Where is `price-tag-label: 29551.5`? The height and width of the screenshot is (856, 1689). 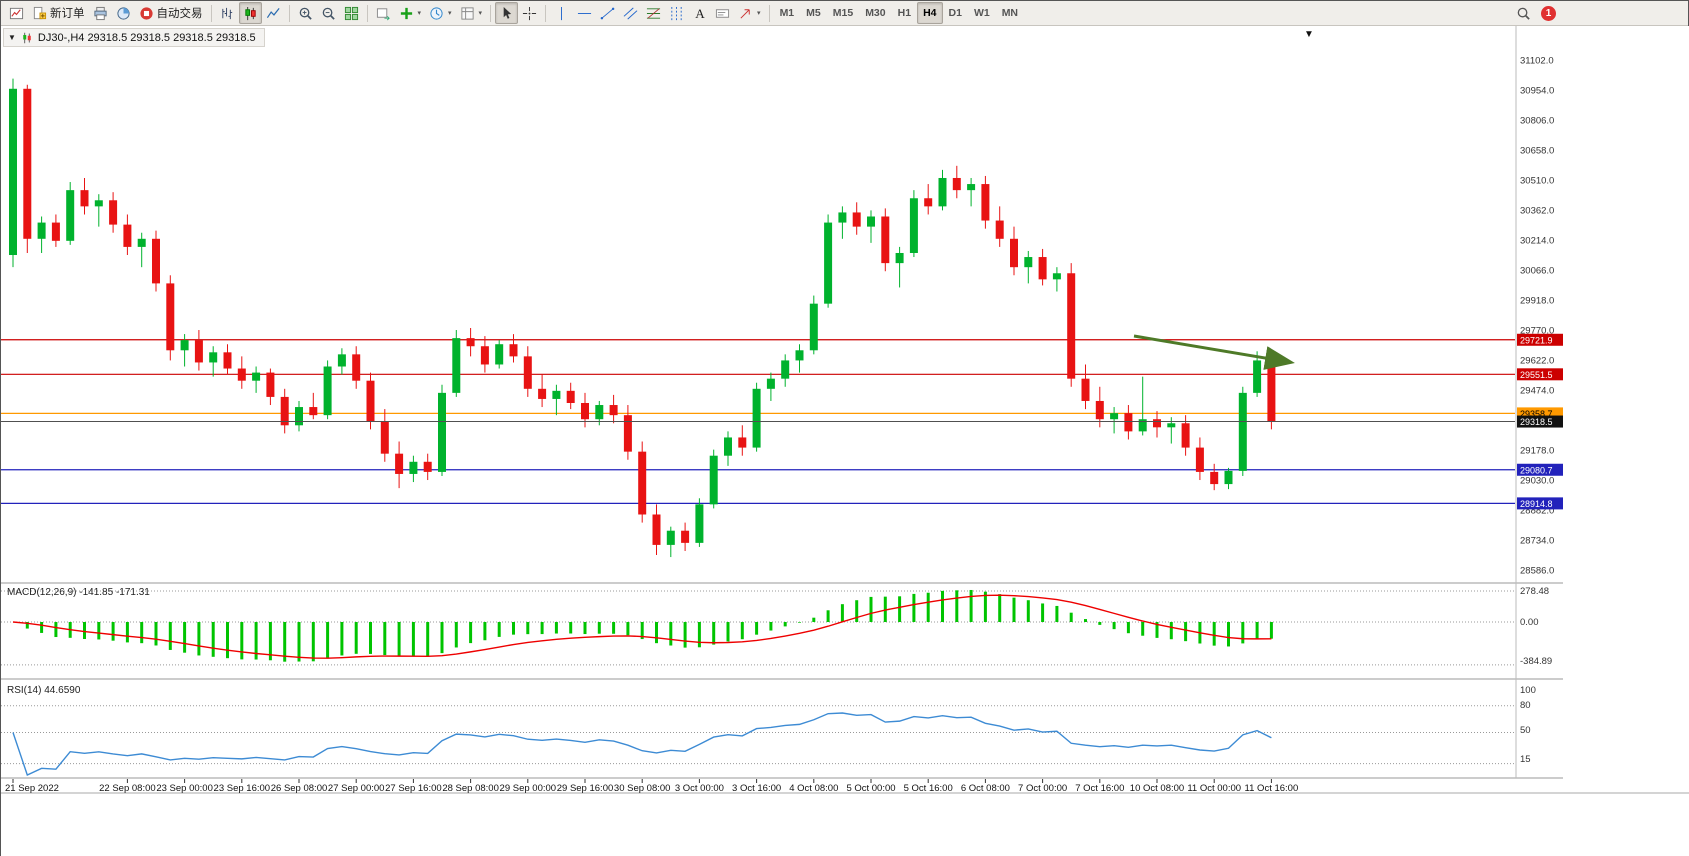 price-tag-label: 29551.5 is located at coordinates (1536, 375).